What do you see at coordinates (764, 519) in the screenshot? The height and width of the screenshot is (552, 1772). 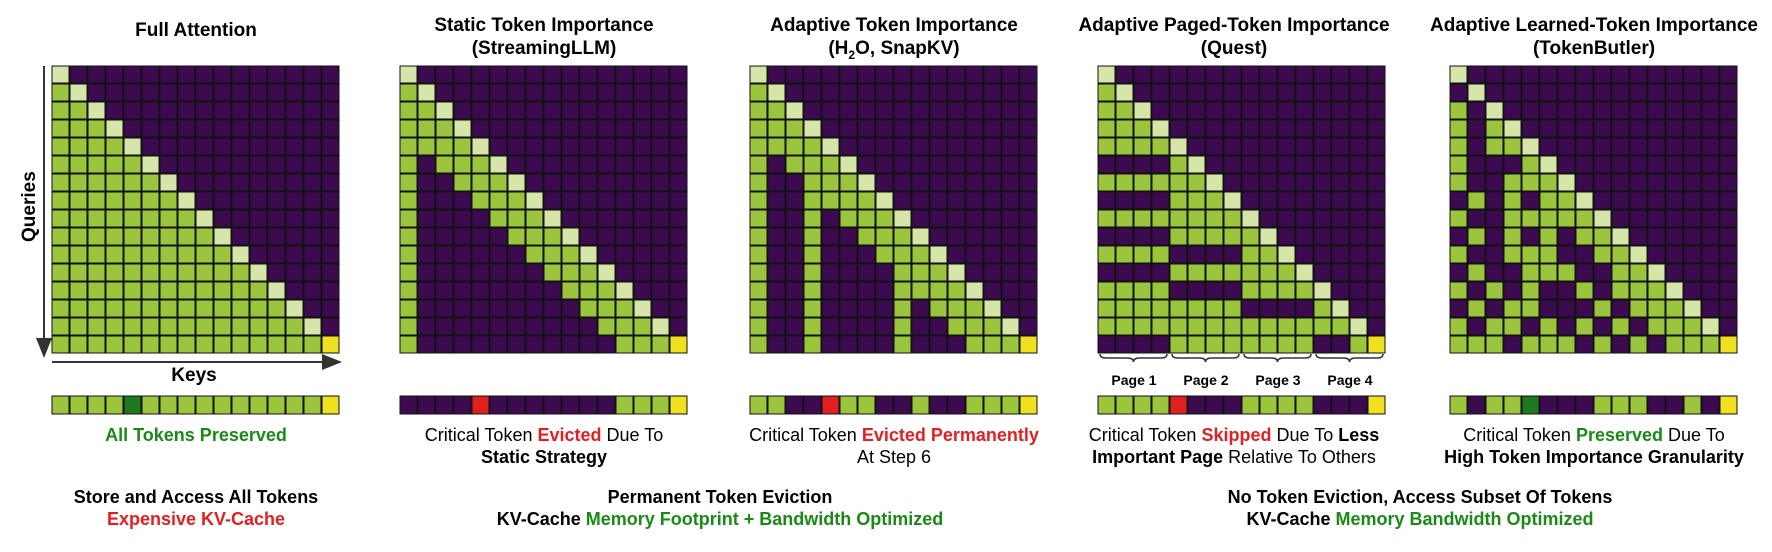 I see `footer-highlight: Memory Footprint + Bandwidth Optimized` at bounding box center [764, 519].